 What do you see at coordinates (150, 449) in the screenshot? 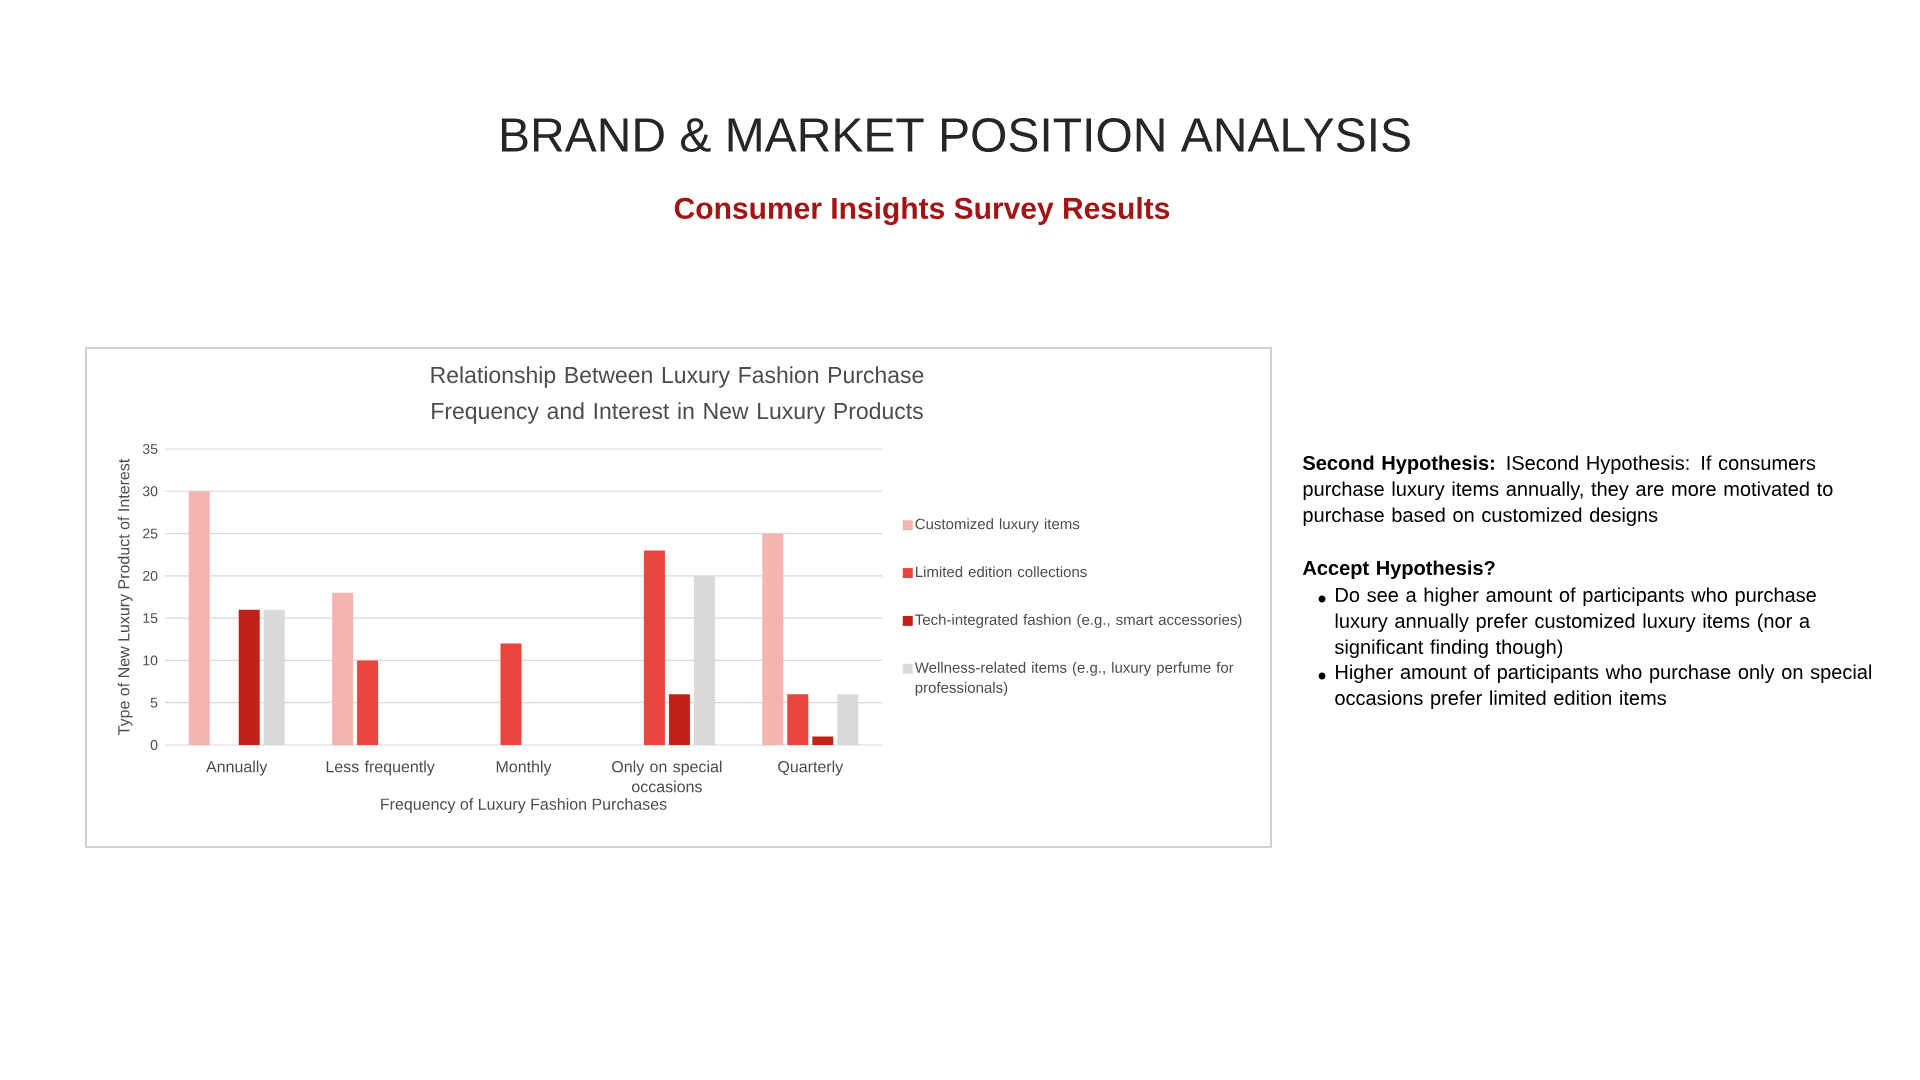
I see `y-tick-label: 35` at bounding box center [150, 449].